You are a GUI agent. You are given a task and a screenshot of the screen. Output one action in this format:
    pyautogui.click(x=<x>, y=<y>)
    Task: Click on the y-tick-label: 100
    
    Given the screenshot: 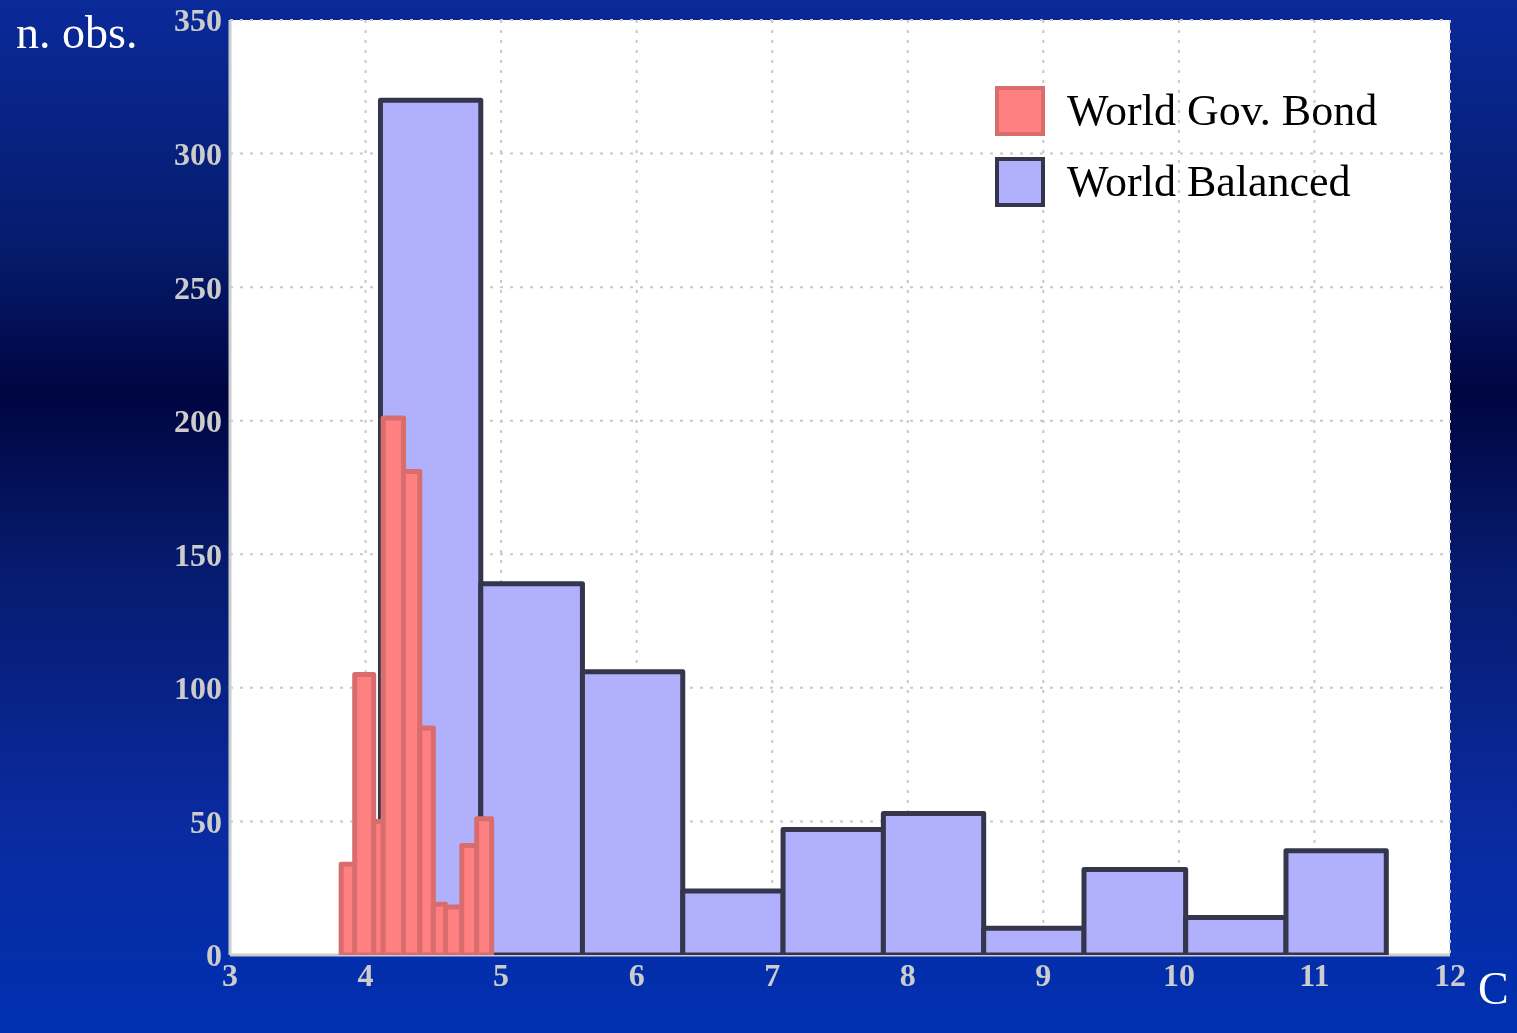 What is the action you would take?
    pyautogui.click(x=198, y=688)
    